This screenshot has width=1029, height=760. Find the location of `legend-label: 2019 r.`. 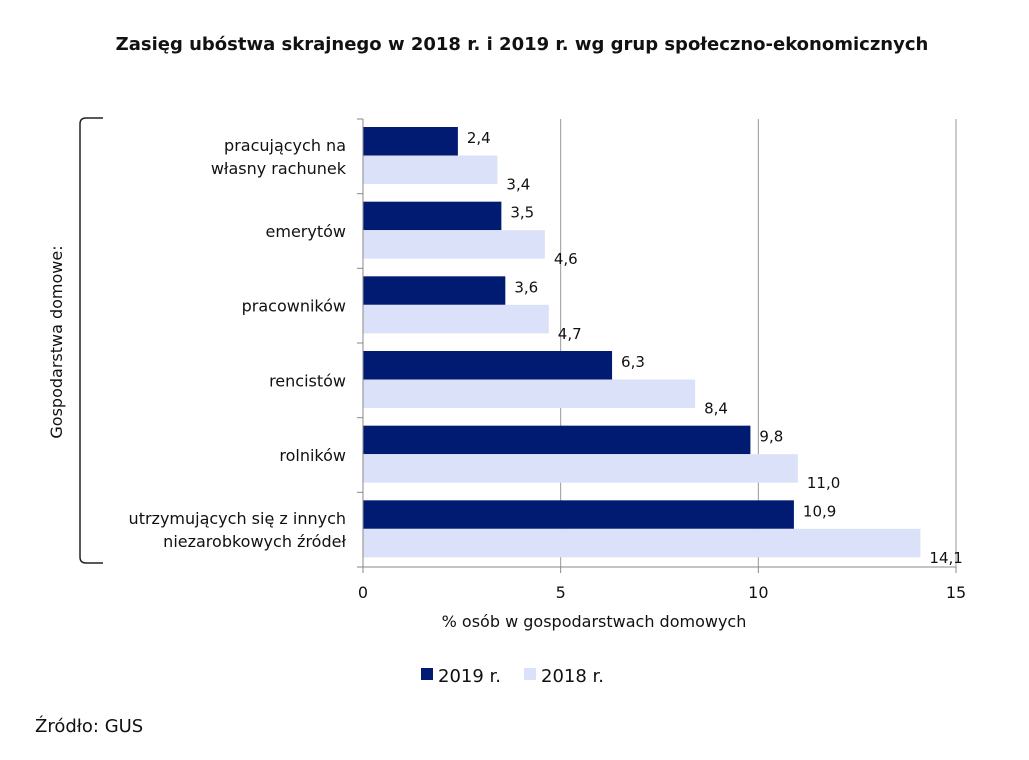

legend-label: 2019 r. is located at coordinates (469, 676).